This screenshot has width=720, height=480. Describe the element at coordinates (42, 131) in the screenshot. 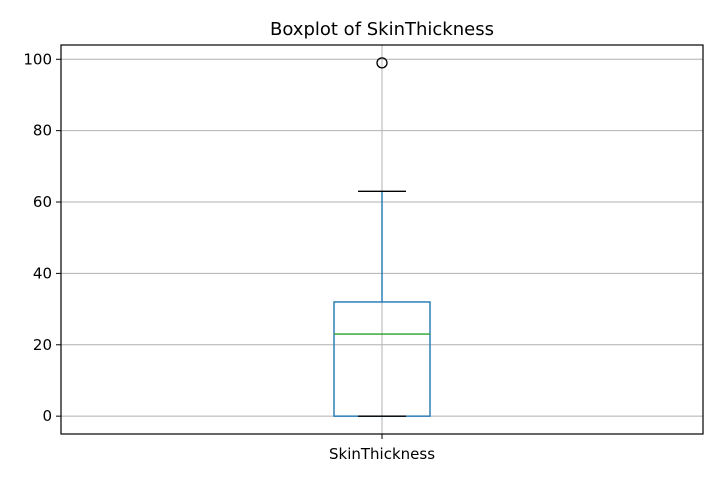

I see `y-tick-label: 80` at that location.